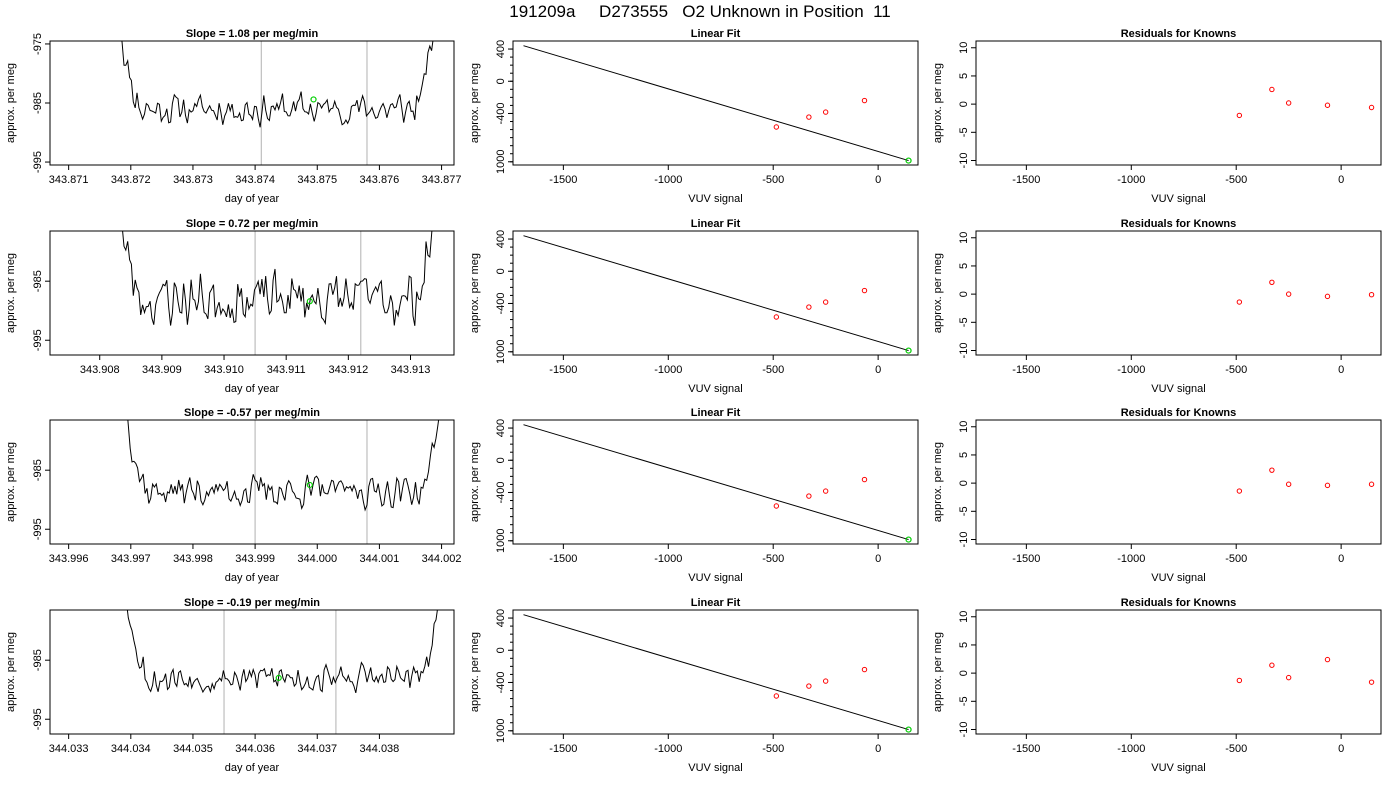 The image size is (1400, 800). What do you see at coordinates (69, 559) in the screenshot?
I see `r2-time-series-x-tick-label-0: 343.996` at bounding box center [69, 559].